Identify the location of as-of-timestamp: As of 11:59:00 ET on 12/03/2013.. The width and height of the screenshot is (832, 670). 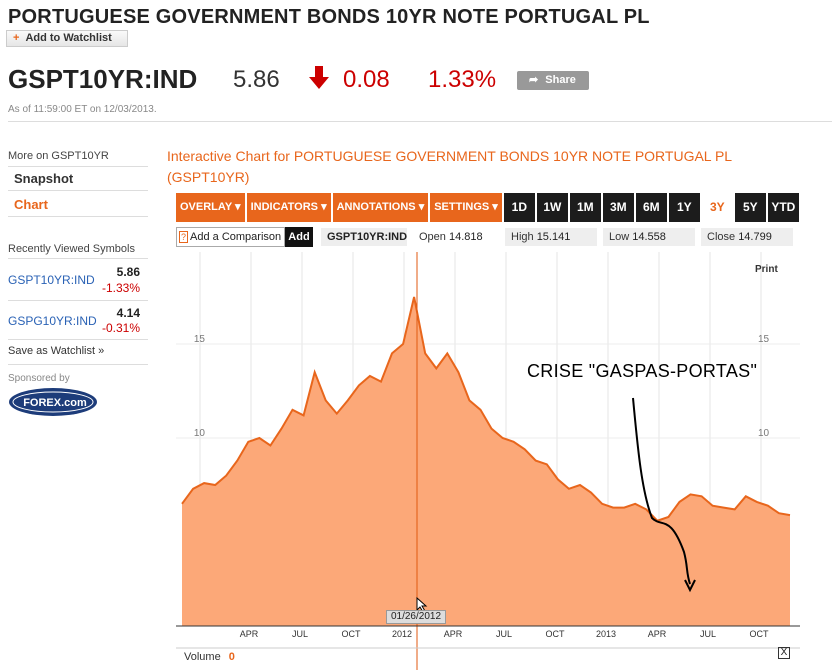
(82, 109).